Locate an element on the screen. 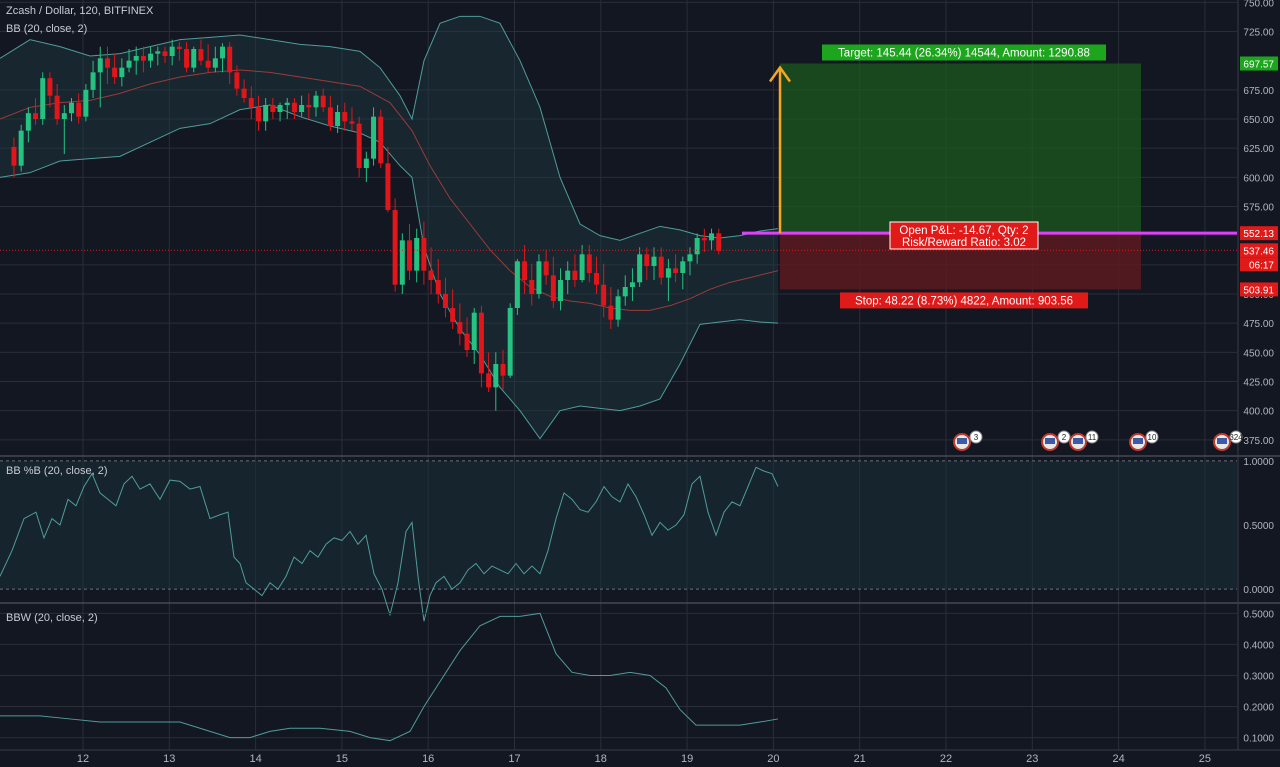  event-flag: 324 is located at coordinates (1228, 440).